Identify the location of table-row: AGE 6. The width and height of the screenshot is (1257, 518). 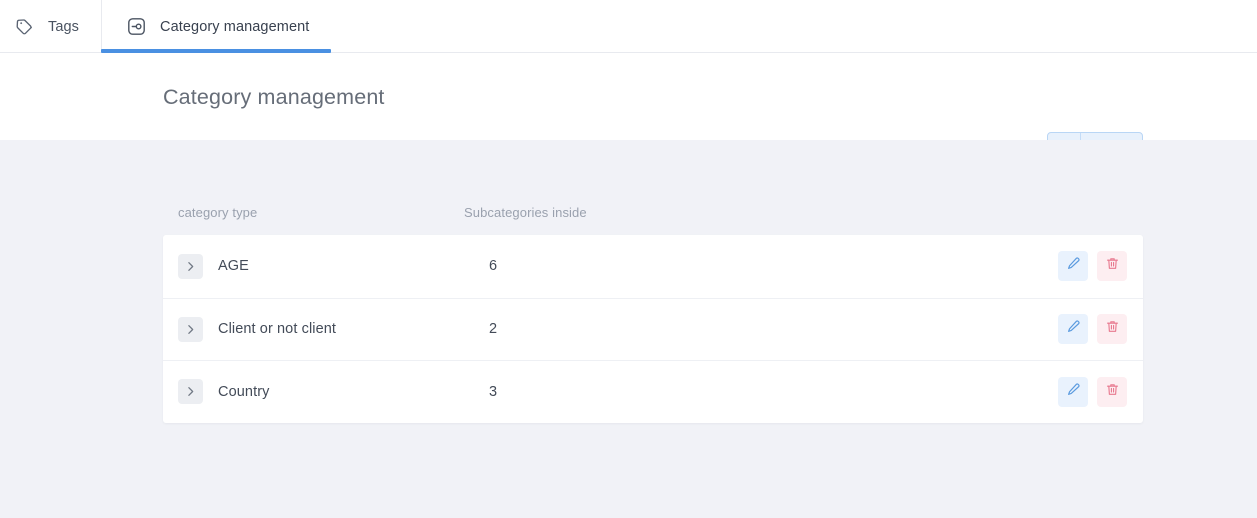
(653, 266).